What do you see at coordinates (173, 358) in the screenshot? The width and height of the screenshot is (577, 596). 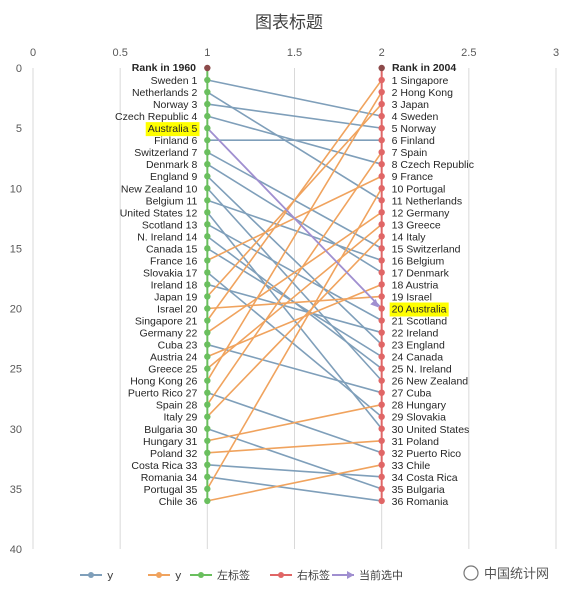 I see `left-country-label: Austria 24` at bounding box center [173, 358].